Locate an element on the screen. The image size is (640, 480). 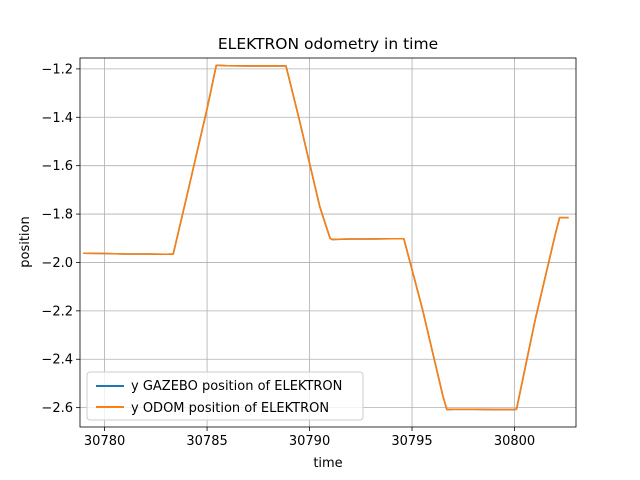
legend-label-odom: y ODOM position of ELEKTRON is located at coordinates (230, 408).